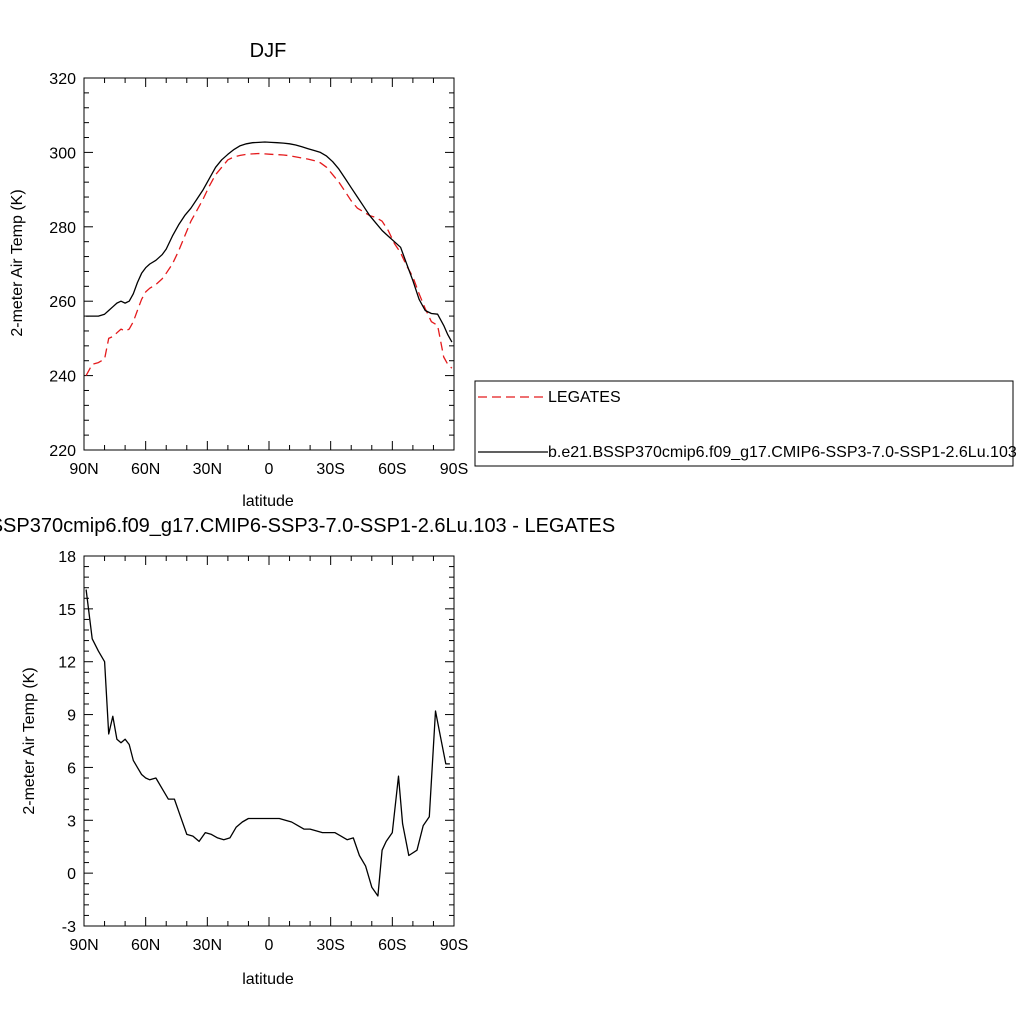  I want to click on y-tick-label: 280, so click(62, 228).